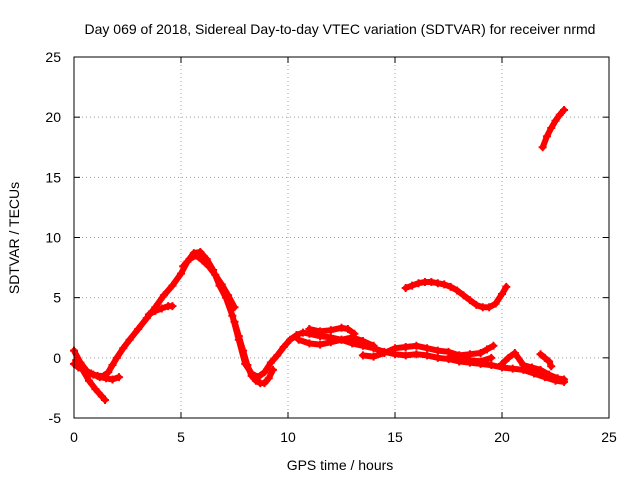  What do you see at coordinates (502, 437) in the screenshot?
I see `x-tick-label: 20` at bounding box center [502, 437].